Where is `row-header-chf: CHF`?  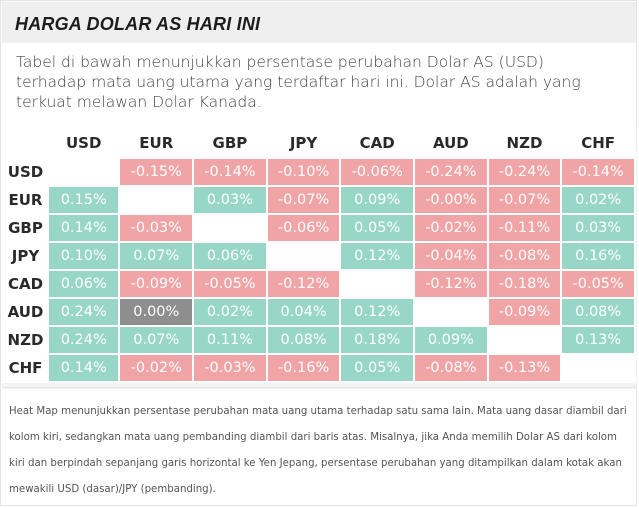
row-header-chf: CHF is located at coordinates (25, 368).